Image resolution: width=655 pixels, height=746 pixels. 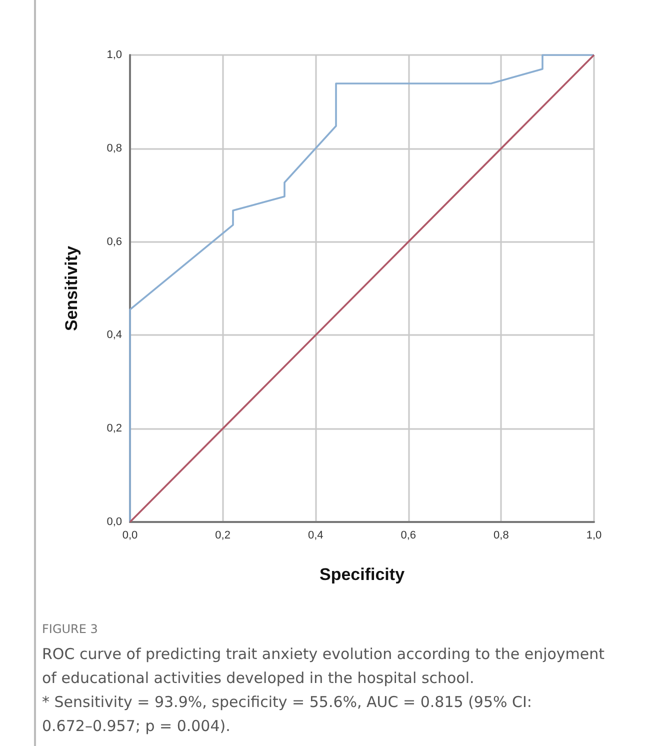 I want to click on x-tick-label: 0,4, so click(x=316, y=536).